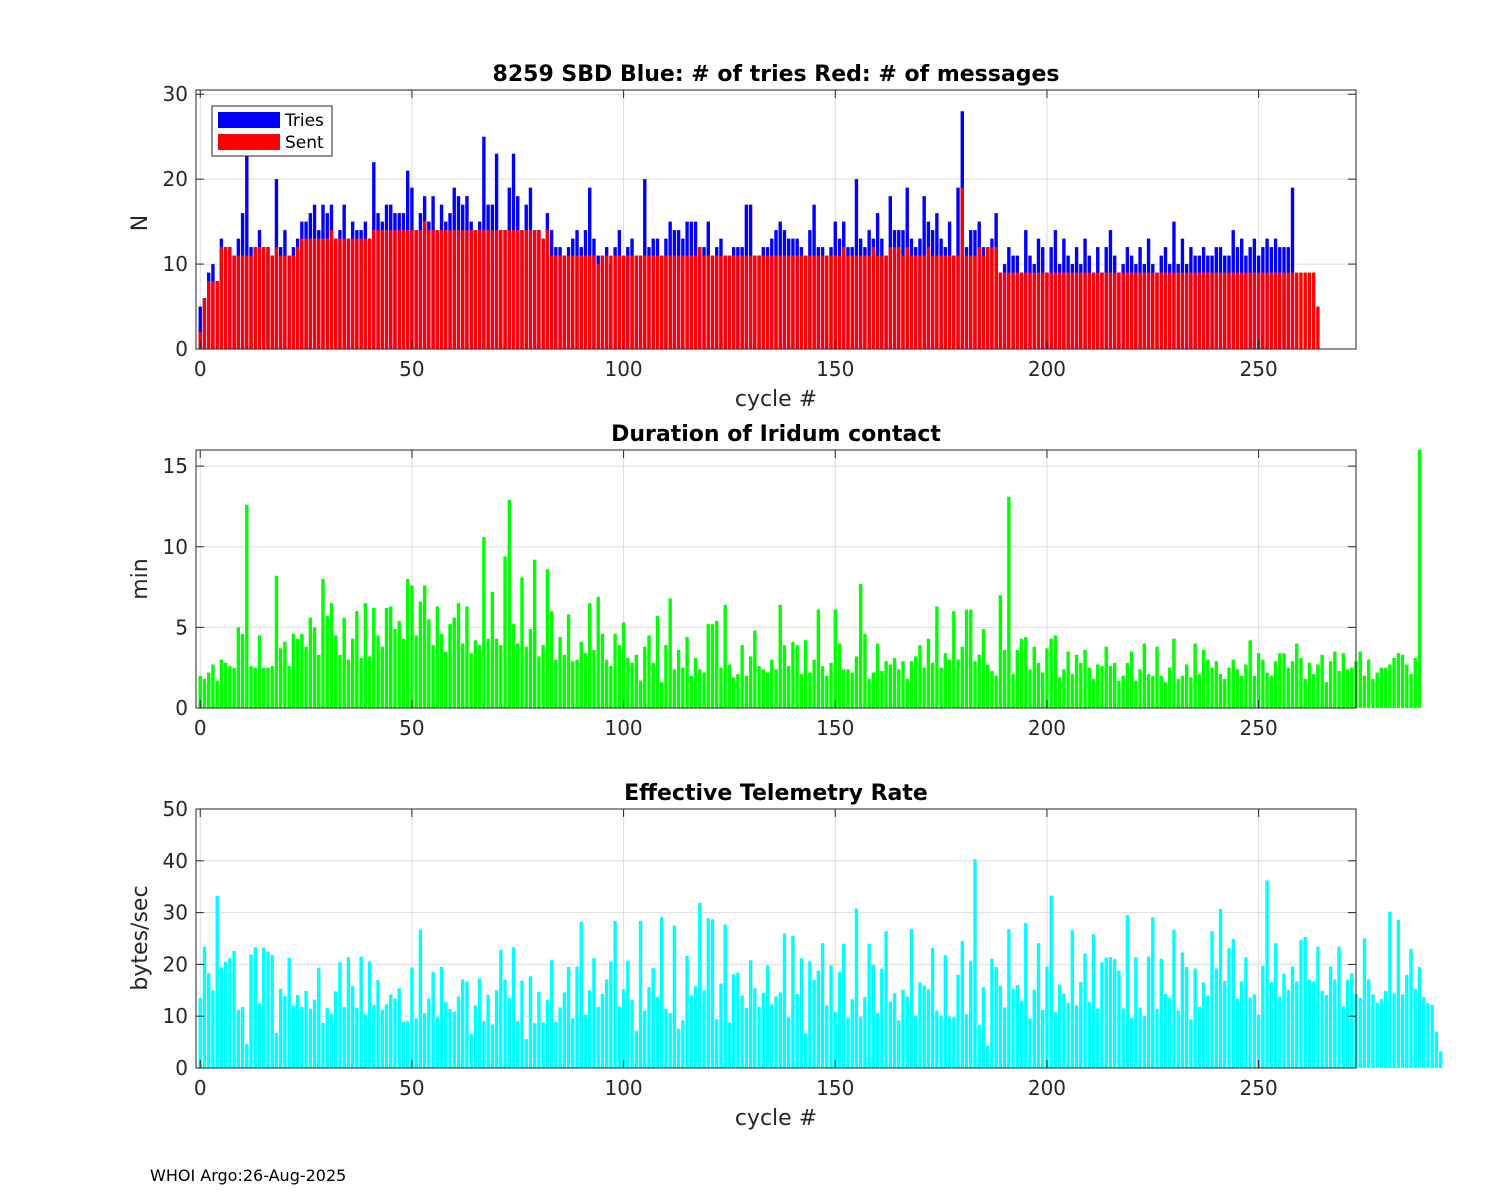  What do you see at coordinates (304, 143) in the screenshot?
I see `legend-label-sent: Sent` at bounding box center [304, 143].